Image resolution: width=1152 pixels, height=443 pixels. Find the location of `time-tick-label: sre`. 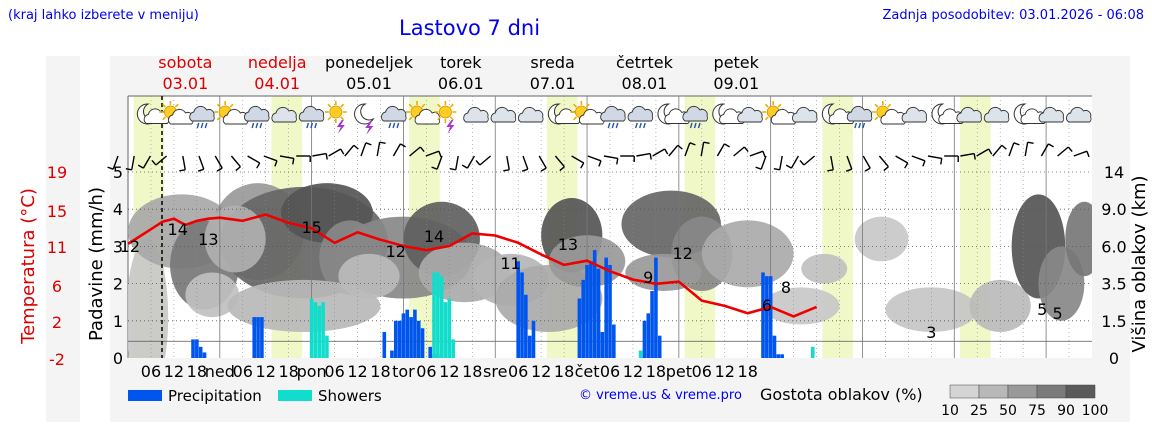

time-tick-label: sre is located at coordinates (495, 371).